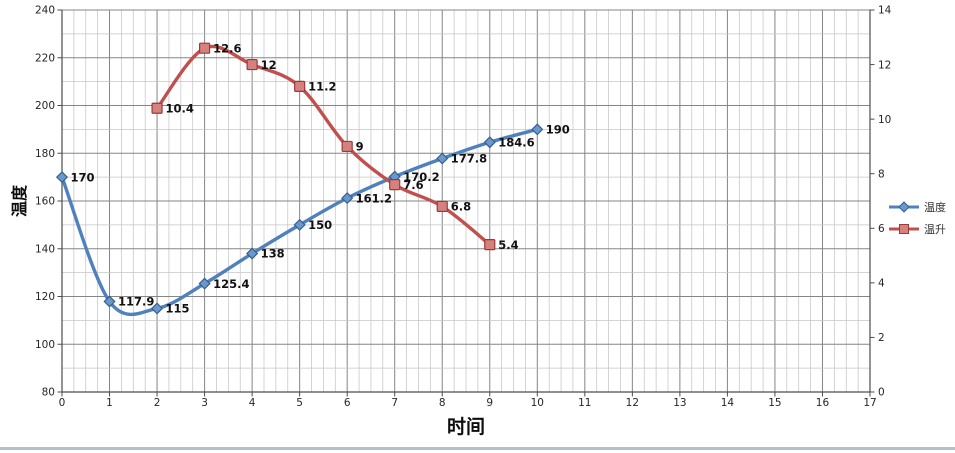 This screenshot has height=453, width=955. Describe the element at coordinates (442, 403) in the screenshot. I see `x-tick-label: 8` at that location.